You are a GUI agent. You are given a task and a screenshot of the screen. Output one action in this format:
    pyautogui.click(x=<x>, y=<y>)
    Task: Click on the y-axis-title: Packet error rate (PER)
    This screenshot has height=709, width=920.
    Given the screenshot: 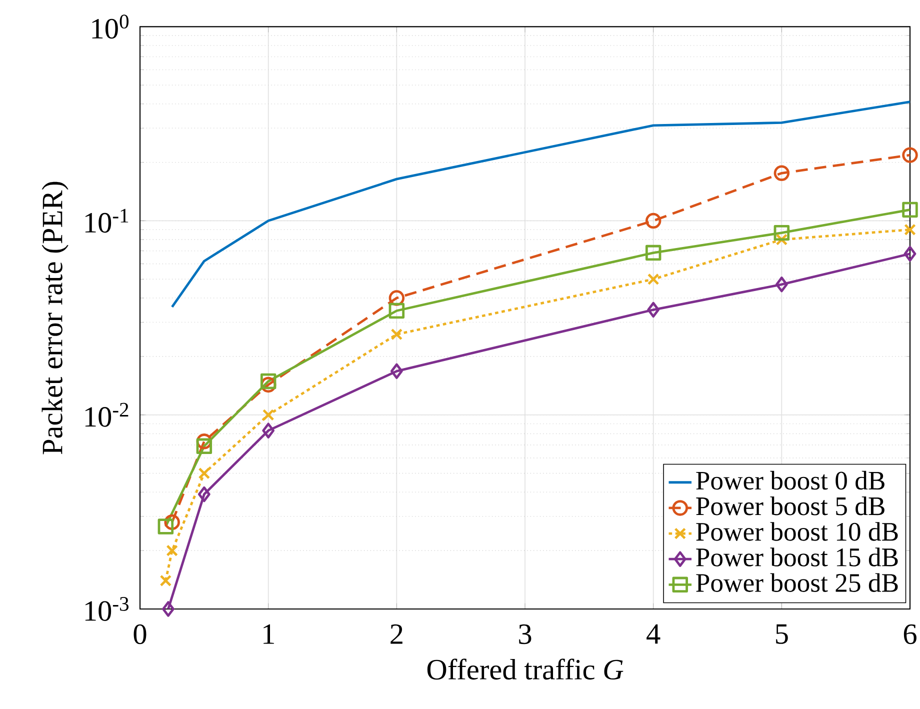 What is the action you would take?
    pyautogui.click(x=55, y=318)
    